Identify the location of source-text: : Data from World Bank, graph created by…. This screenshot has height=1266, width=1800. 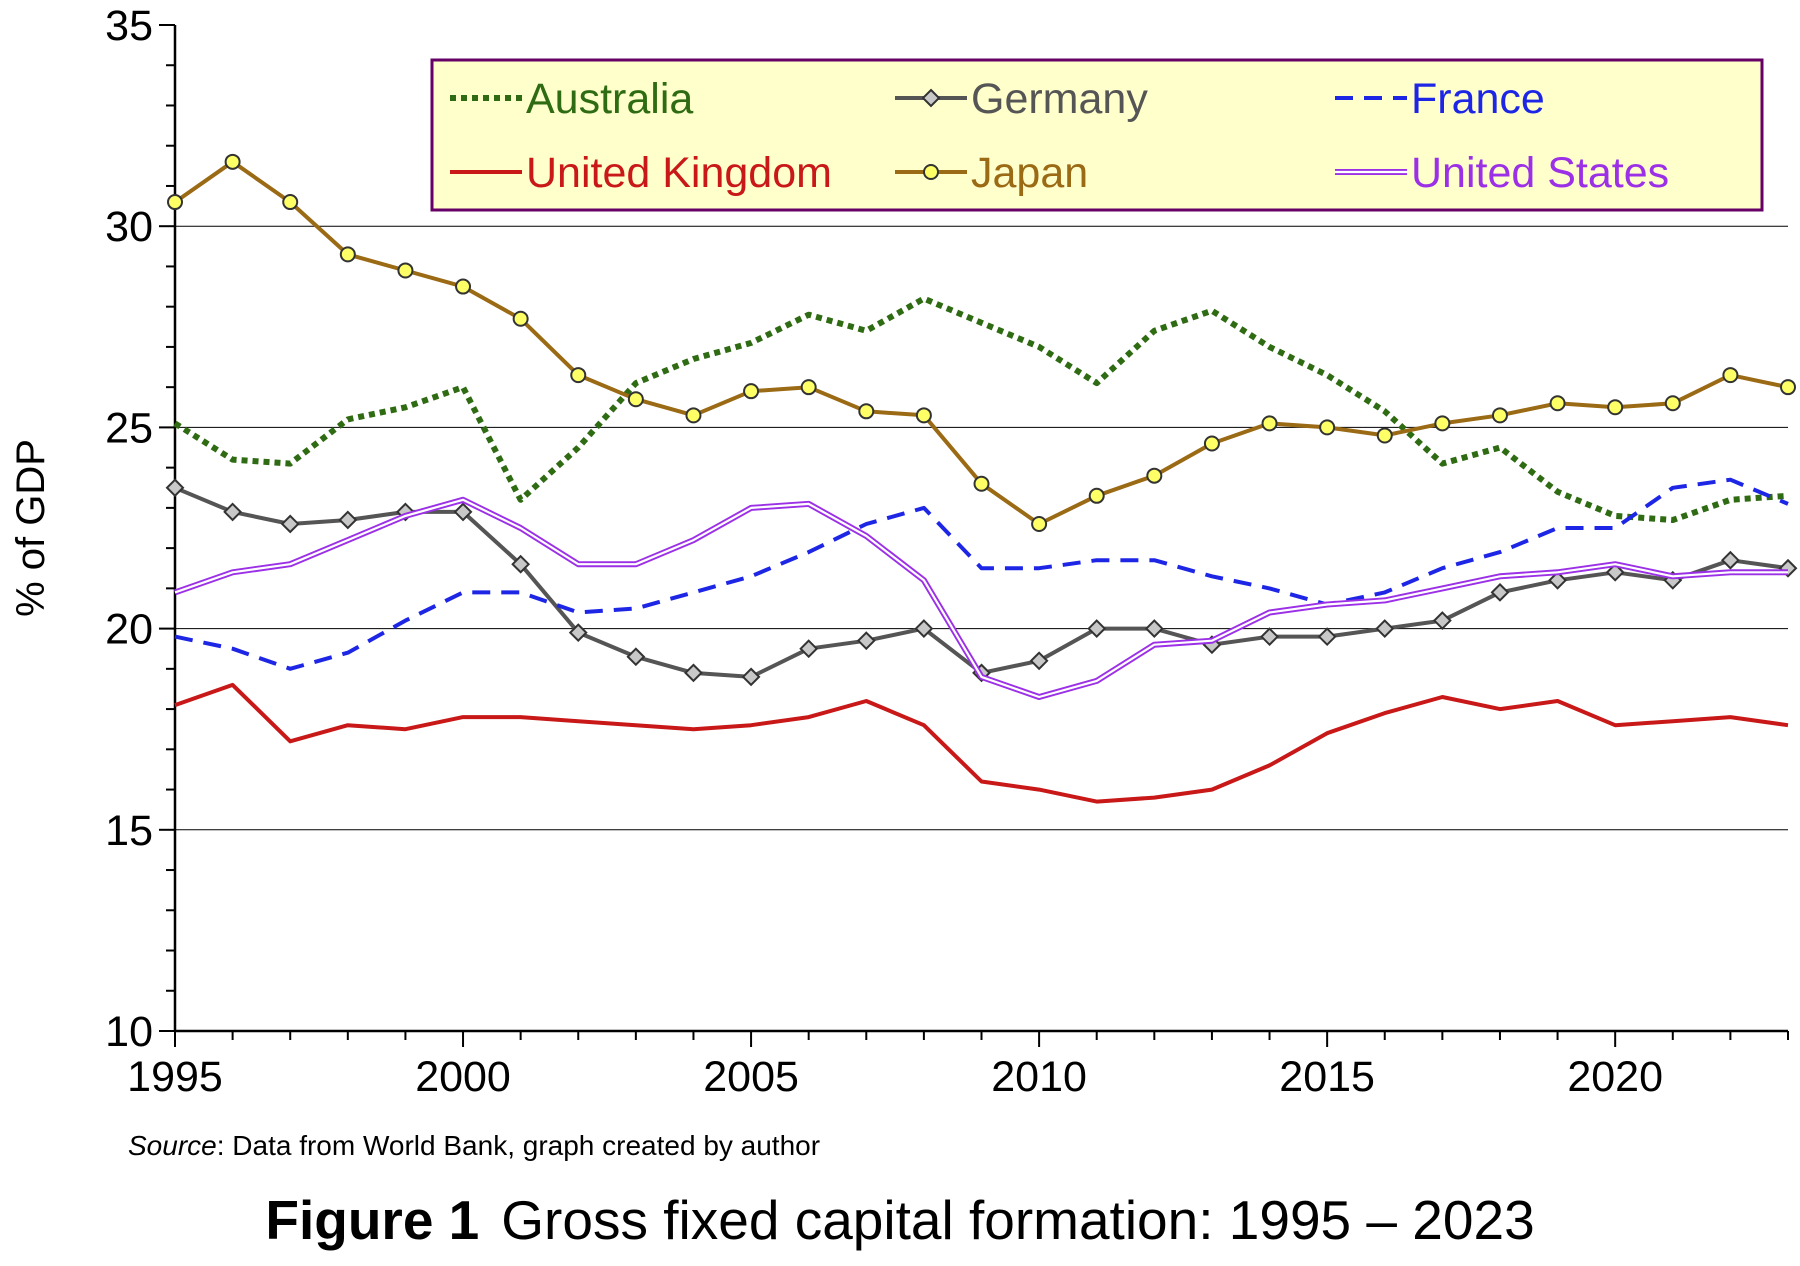
(518, 1145).